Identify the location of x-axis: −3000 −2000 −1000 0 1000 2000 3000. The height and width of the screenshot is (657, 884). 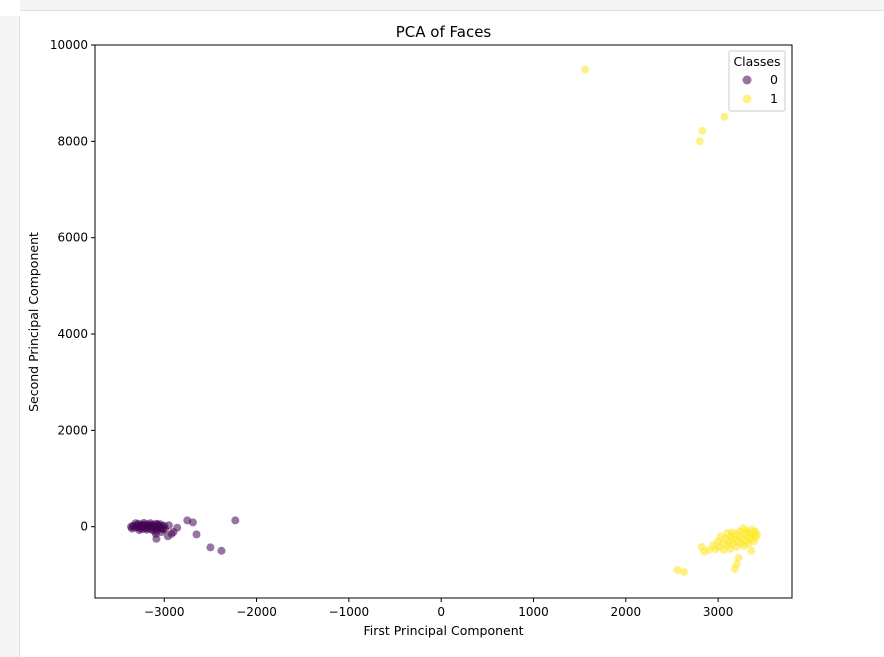
(438, 608).